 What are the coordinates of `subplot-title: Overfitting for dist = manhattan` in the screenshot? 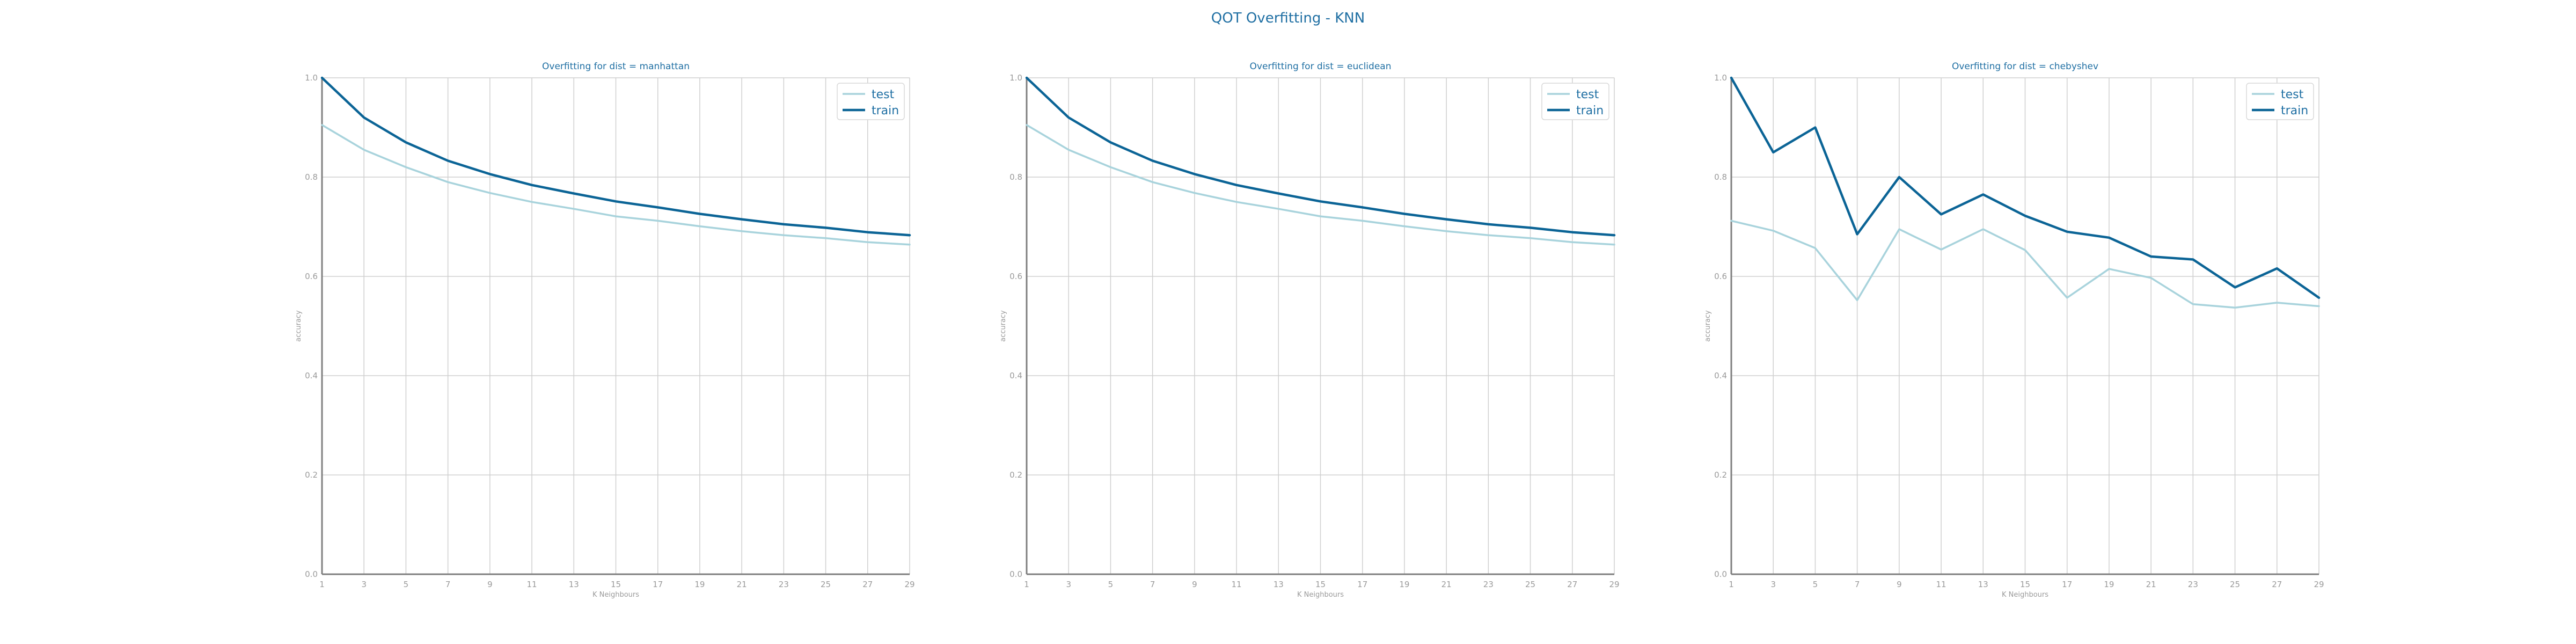 It's located at (616, 66).